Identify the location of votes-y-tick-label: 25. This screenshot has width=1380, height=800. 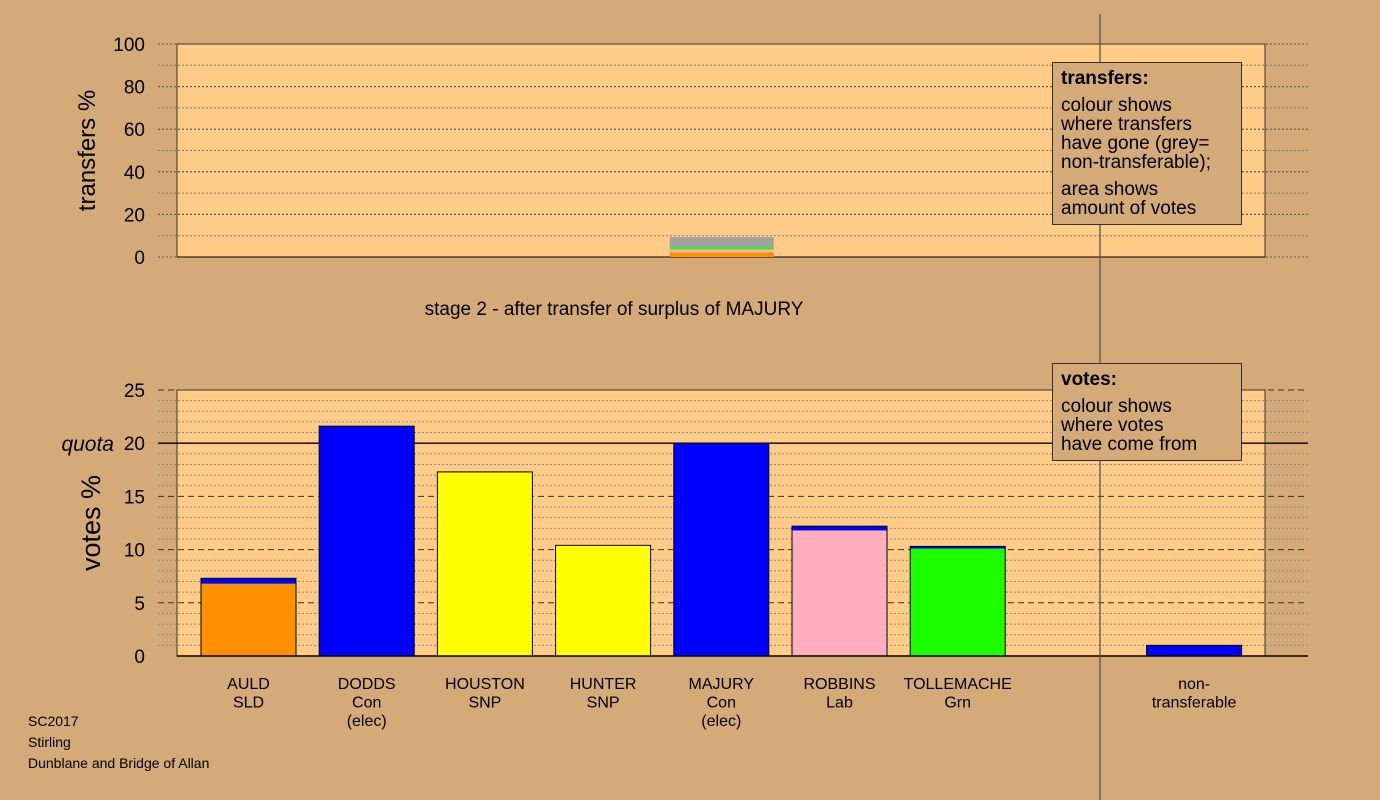
(134, 391).